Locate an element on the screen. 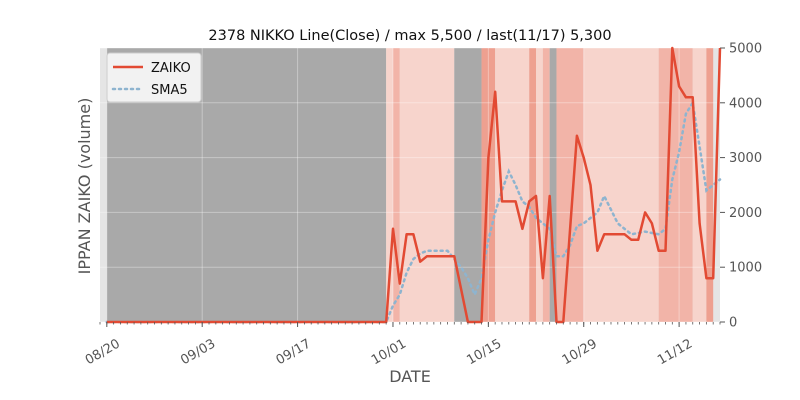  x-tick-label: 10/01 is located at coordinates (389, 352).